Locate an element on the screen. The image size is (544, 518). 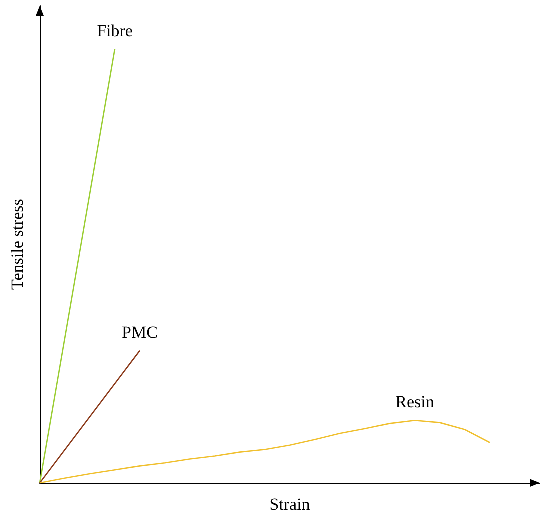
y-axis-title: Tensile stress is located at coordinates (17, 244).